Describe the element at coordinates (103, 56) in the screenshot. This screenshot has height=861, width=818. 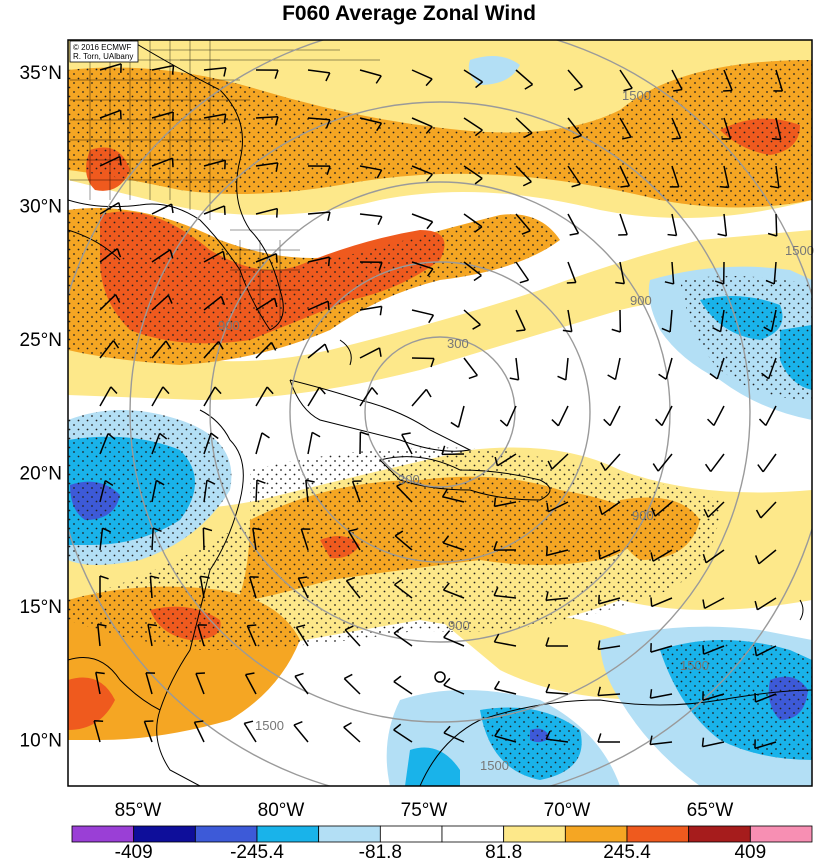
I see `credit-line-2: R. Torn, UAlbany` at that location.